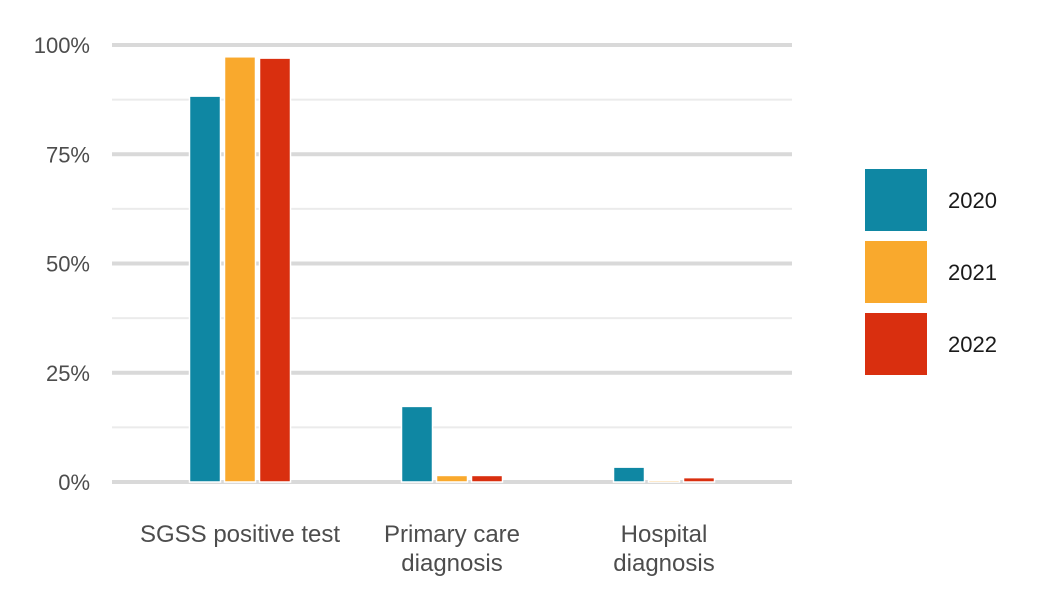  I want to click on legend: 2020 2021 2022, so click(931, 272).